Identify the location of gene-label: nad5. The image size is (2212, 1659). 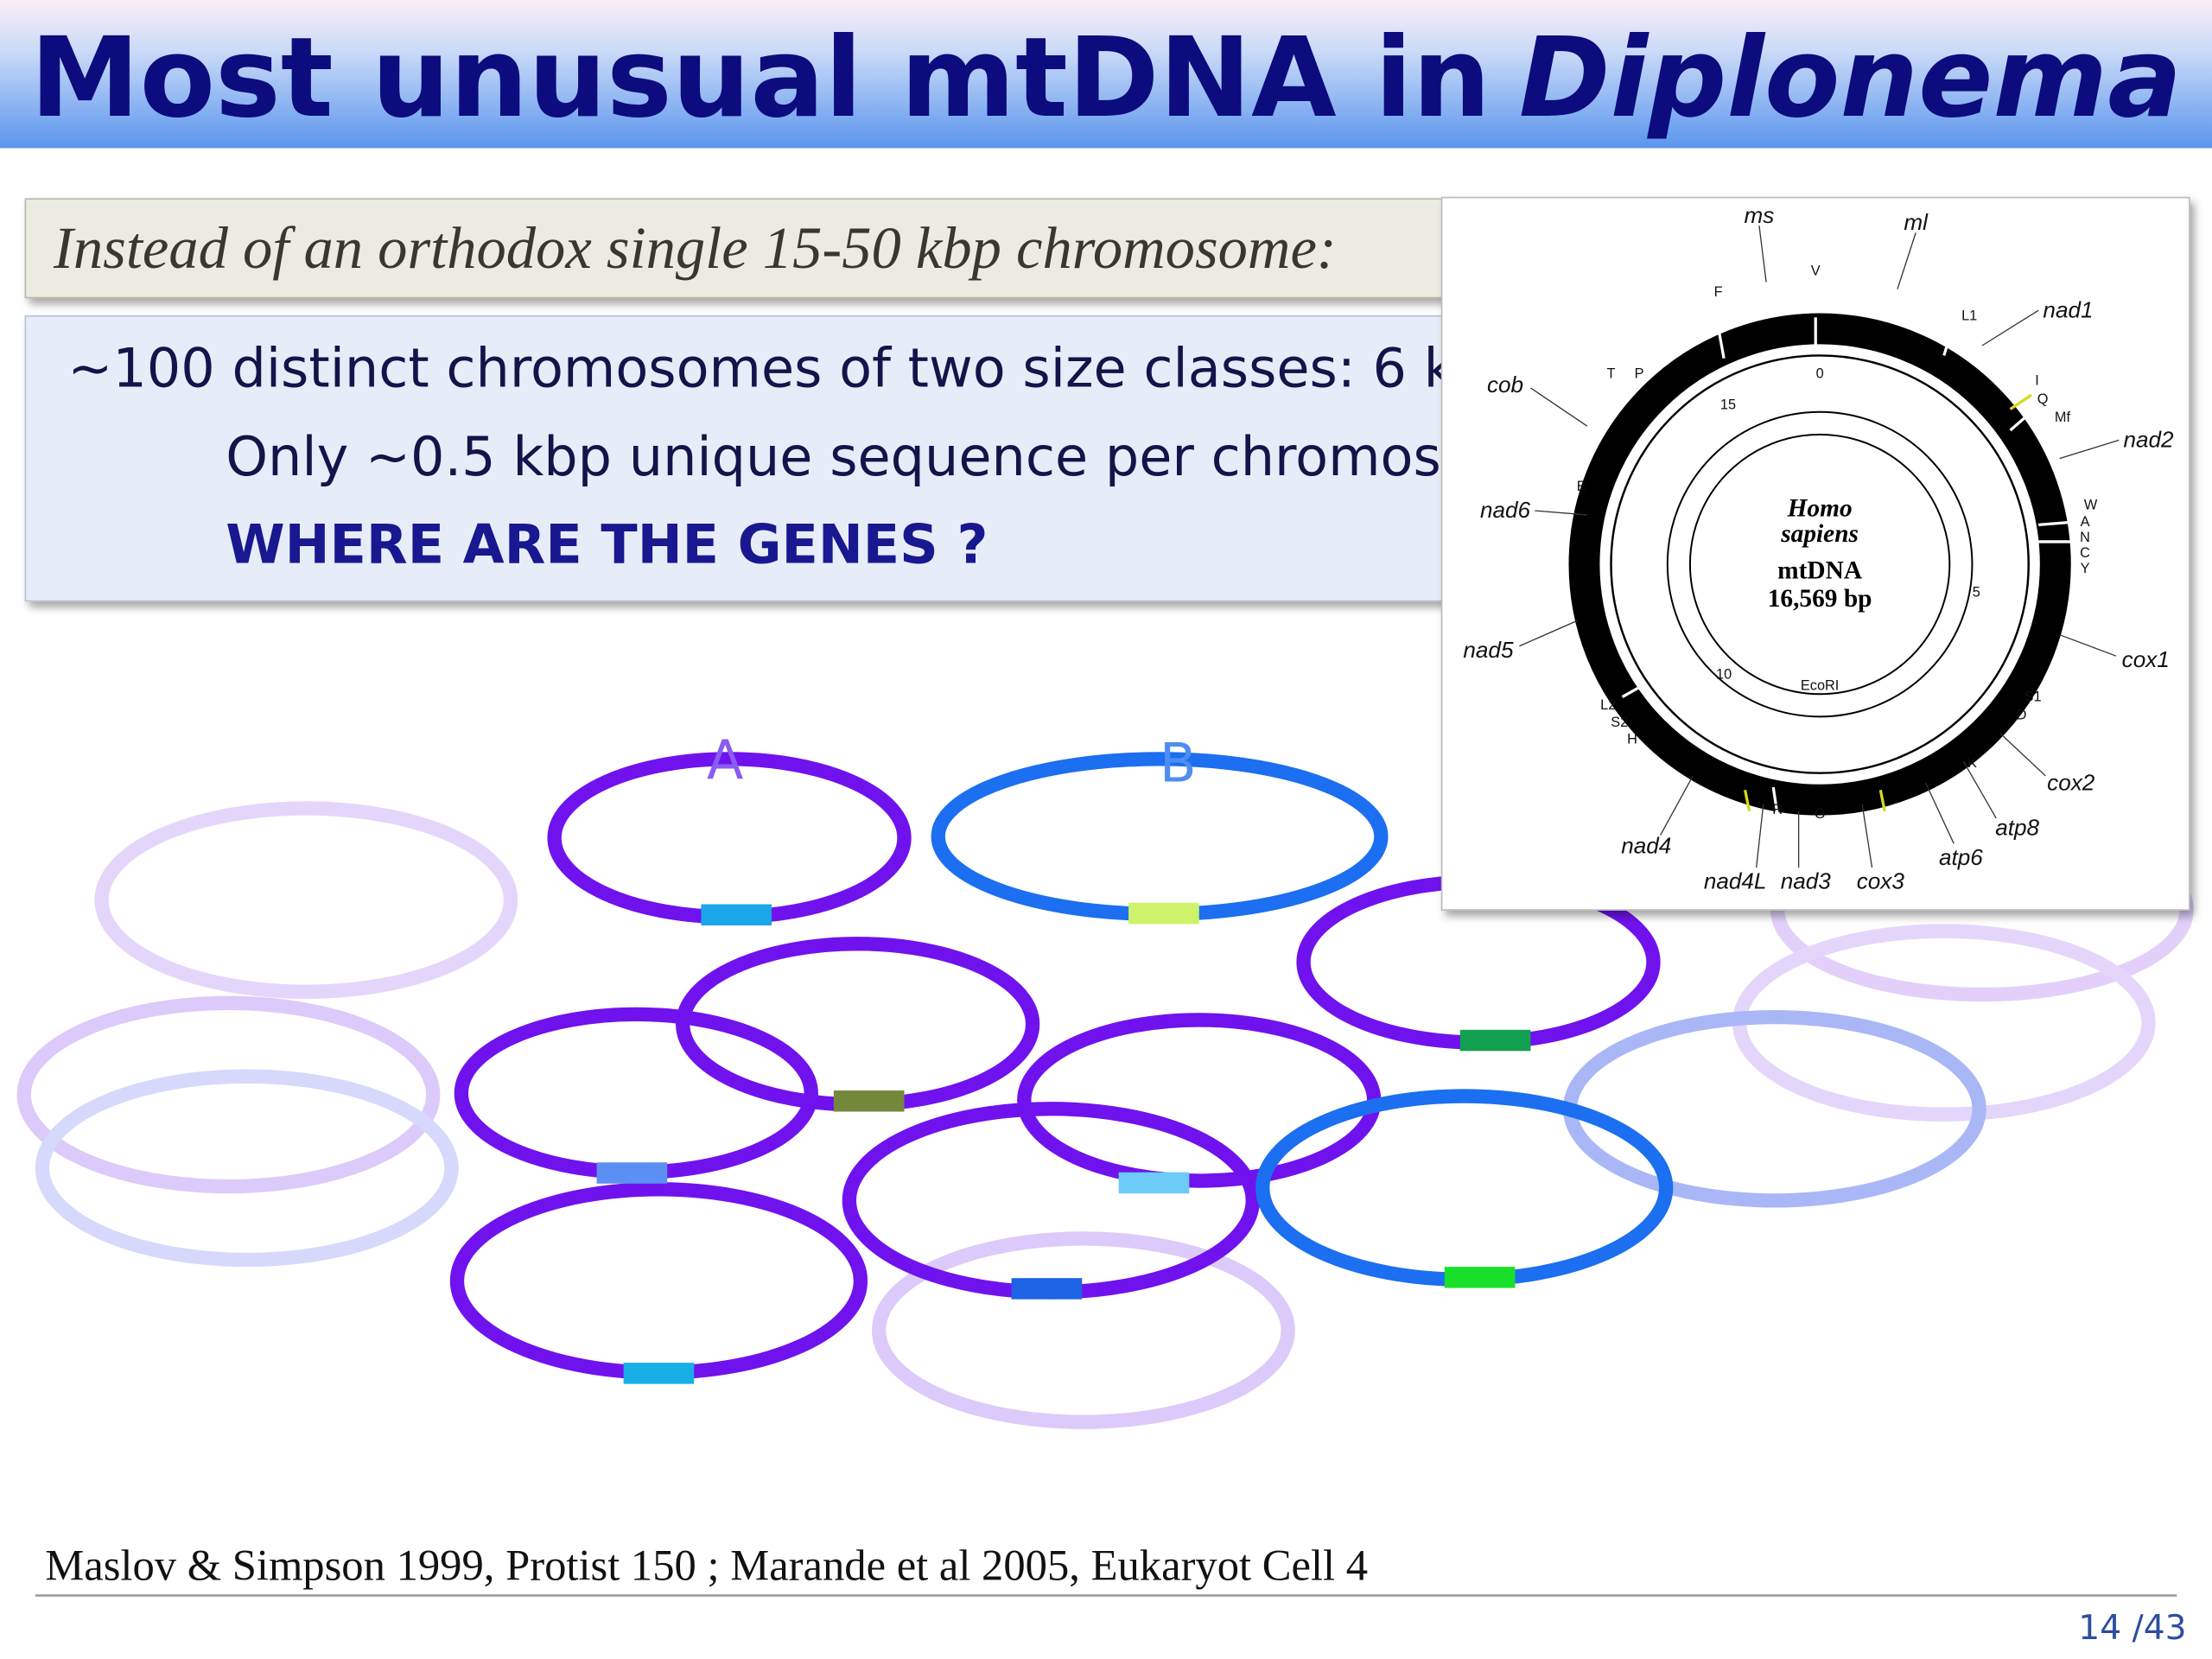
(1488, 650).